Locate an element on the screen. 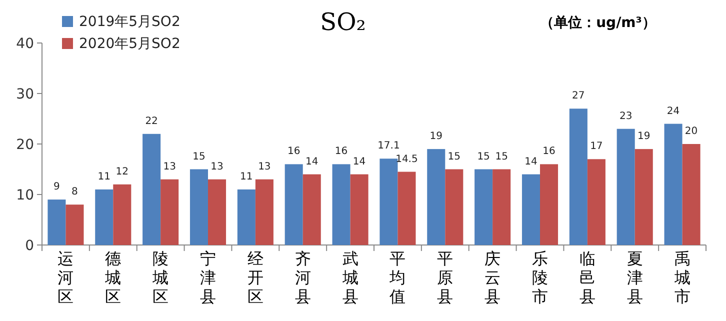  text: （单位：ug/m³） is located at coordinates (598, 23).